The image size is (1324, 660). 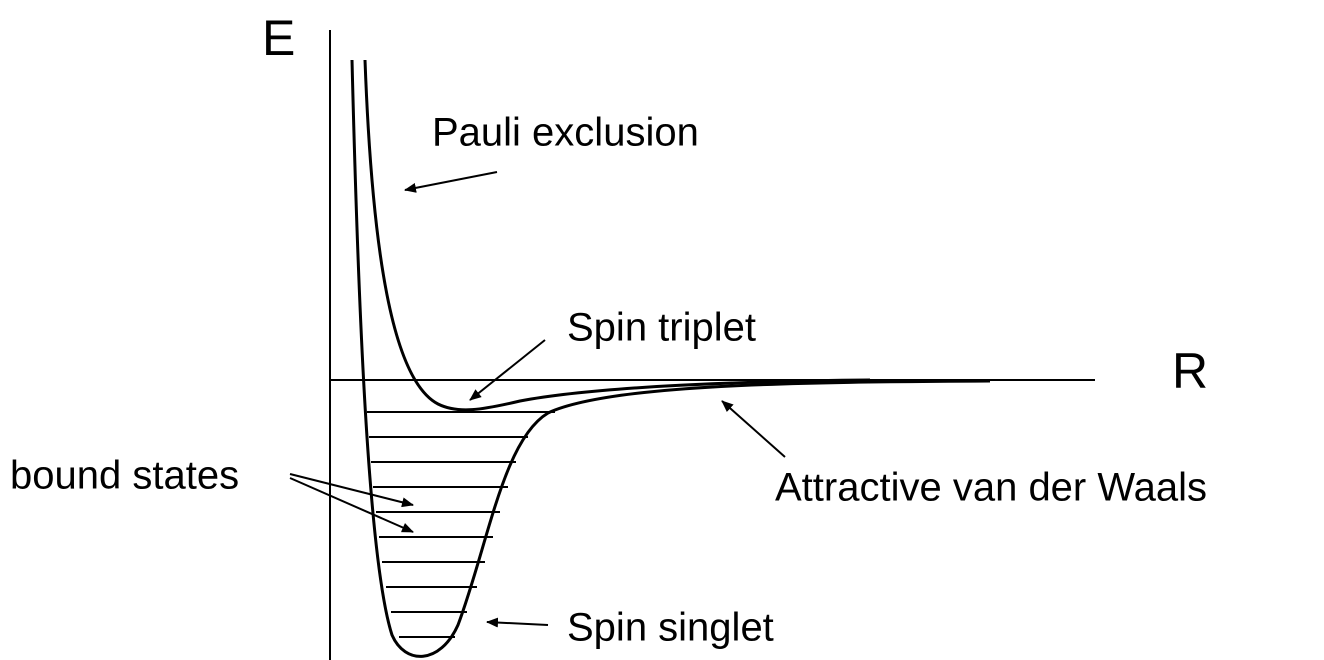 What do you see at coordinates (670, 628) in the screenshot?
I see `singlet-label: Spin singlet` at bounding box center [670, 628].